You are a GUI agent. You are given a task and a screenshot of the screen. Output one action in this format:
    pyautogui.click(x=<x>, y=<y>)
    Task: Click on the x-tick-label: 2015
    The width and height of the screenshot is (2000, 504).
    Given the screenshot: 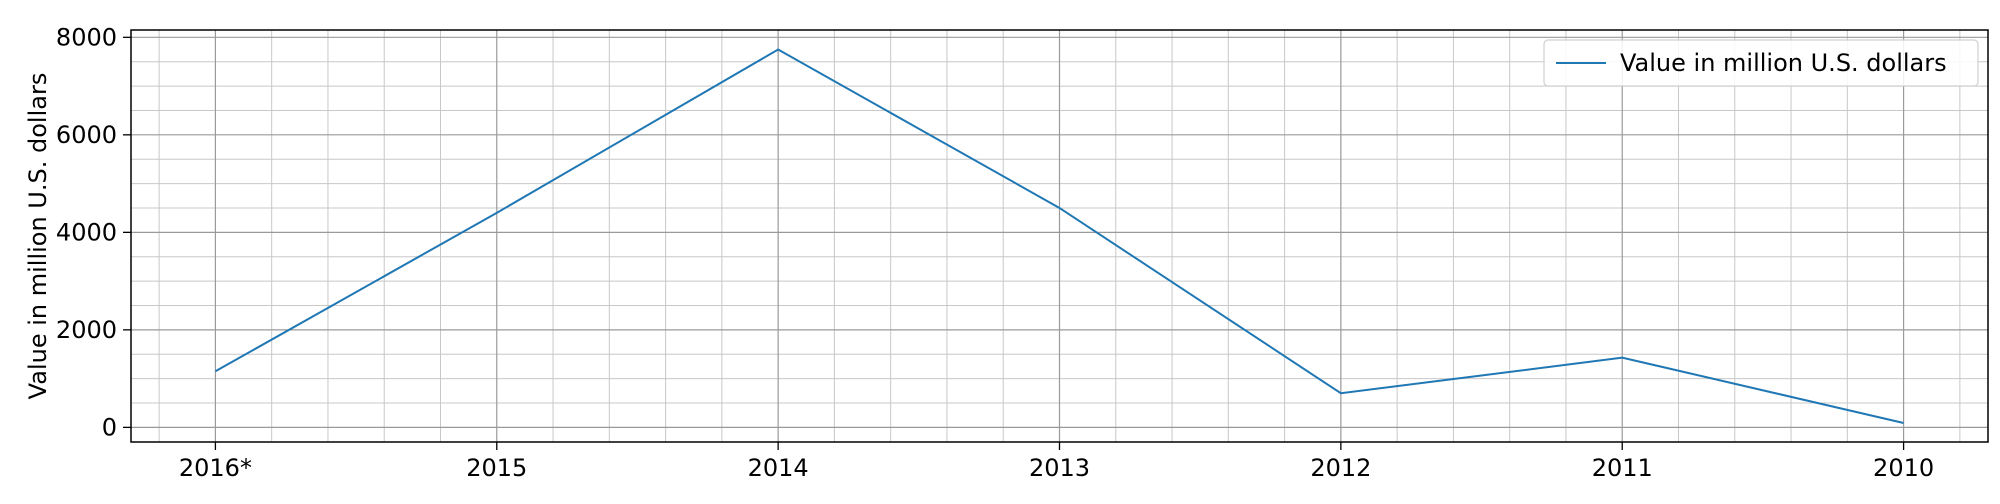 What is the action you would take?
    pyautogui.click(x=496, y=468)
    